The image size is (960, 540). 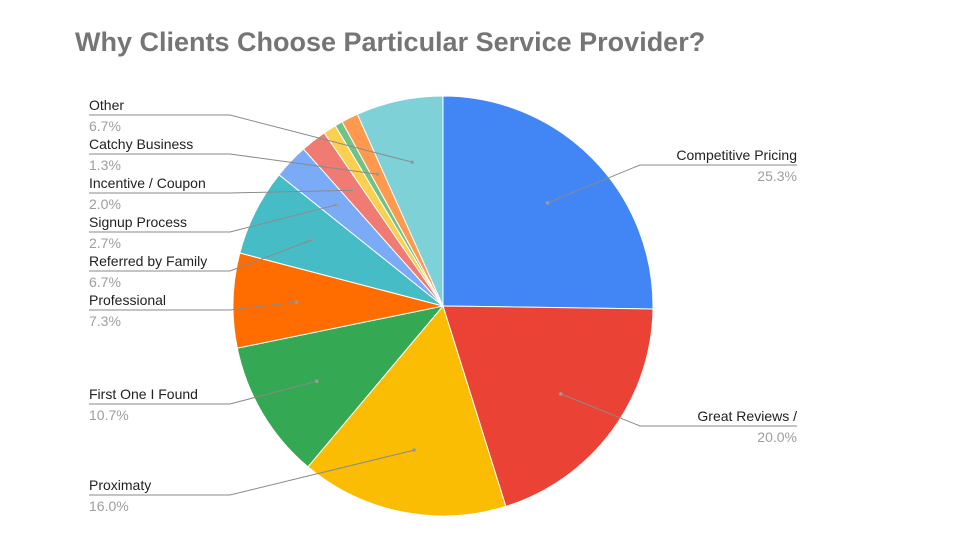 I want to click on slice-value-label: 16.0%, so click(x=109, y=506).